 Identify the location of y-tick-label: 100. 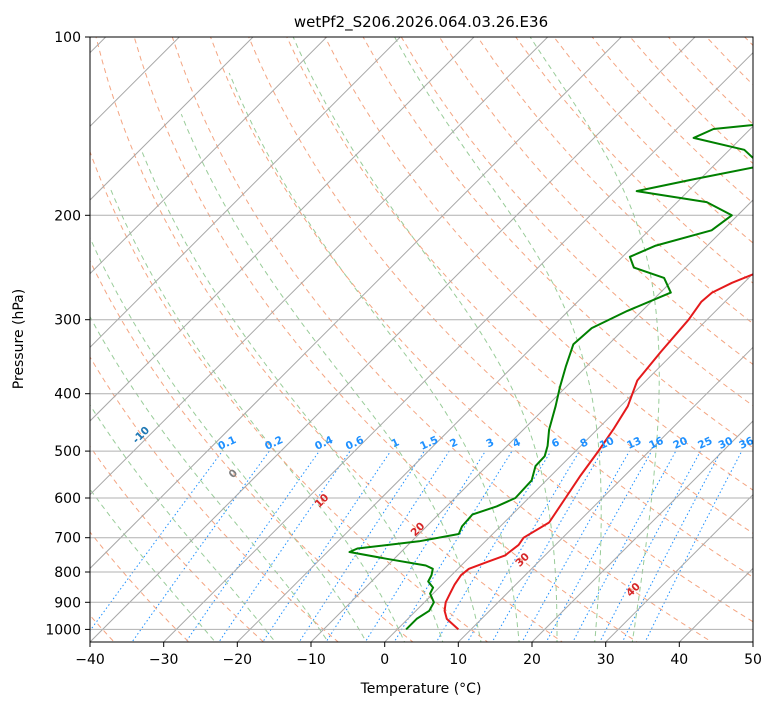
(67, 38).